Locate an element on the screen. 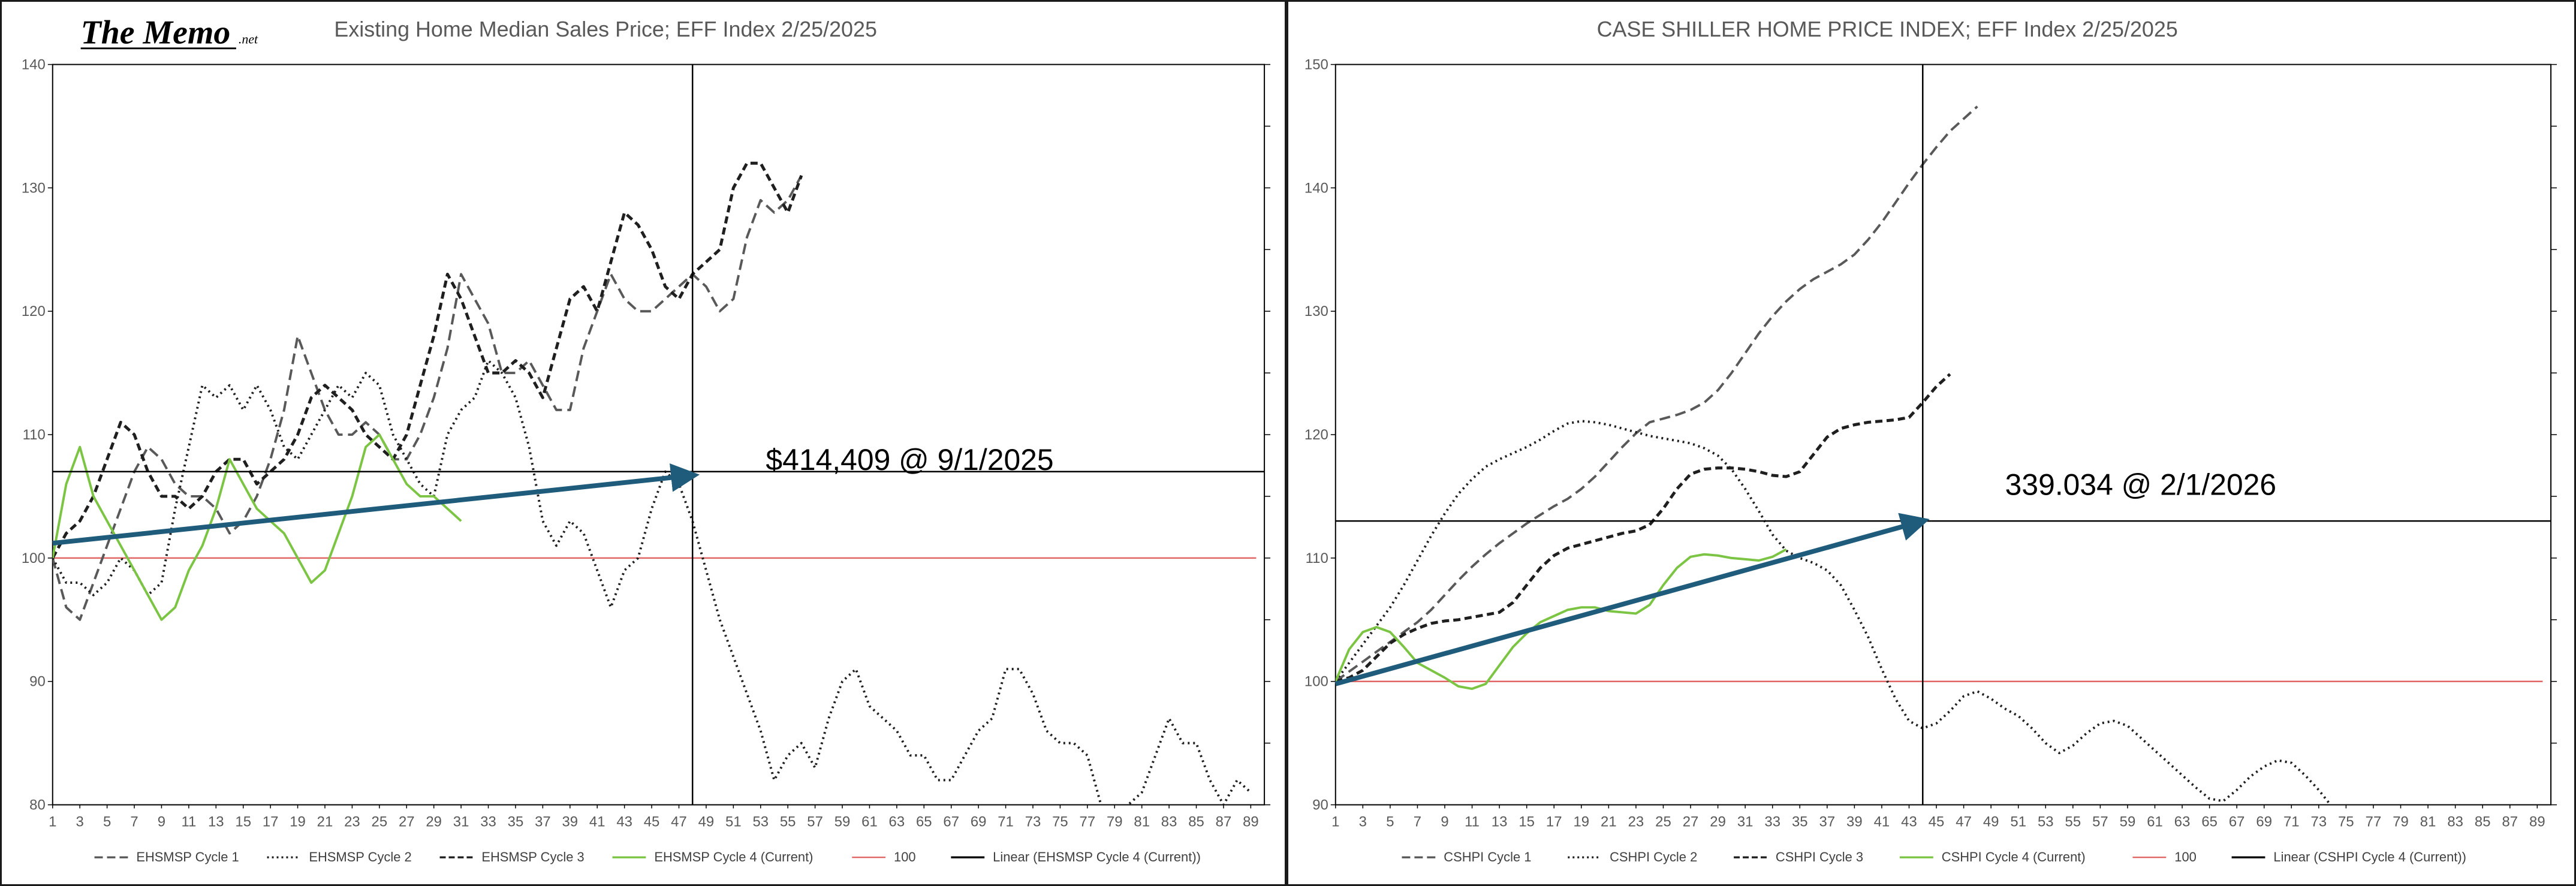 Image resolution: width=2576 pixels, height=886 pixels. x-tick-label: 31 is located at coordinates (461, 821).